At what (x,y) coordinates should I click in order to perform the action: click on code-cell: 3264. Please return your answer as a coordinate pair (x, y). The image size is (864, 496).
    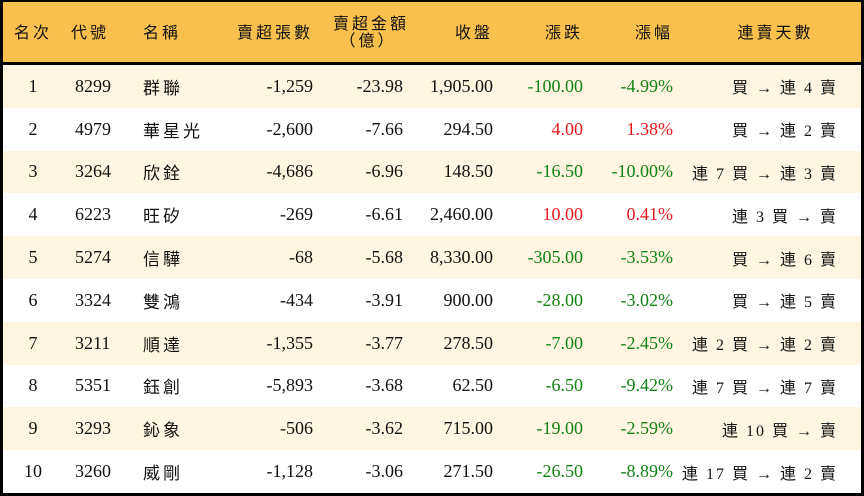
    Looking at the image, I should click on (93, 171).